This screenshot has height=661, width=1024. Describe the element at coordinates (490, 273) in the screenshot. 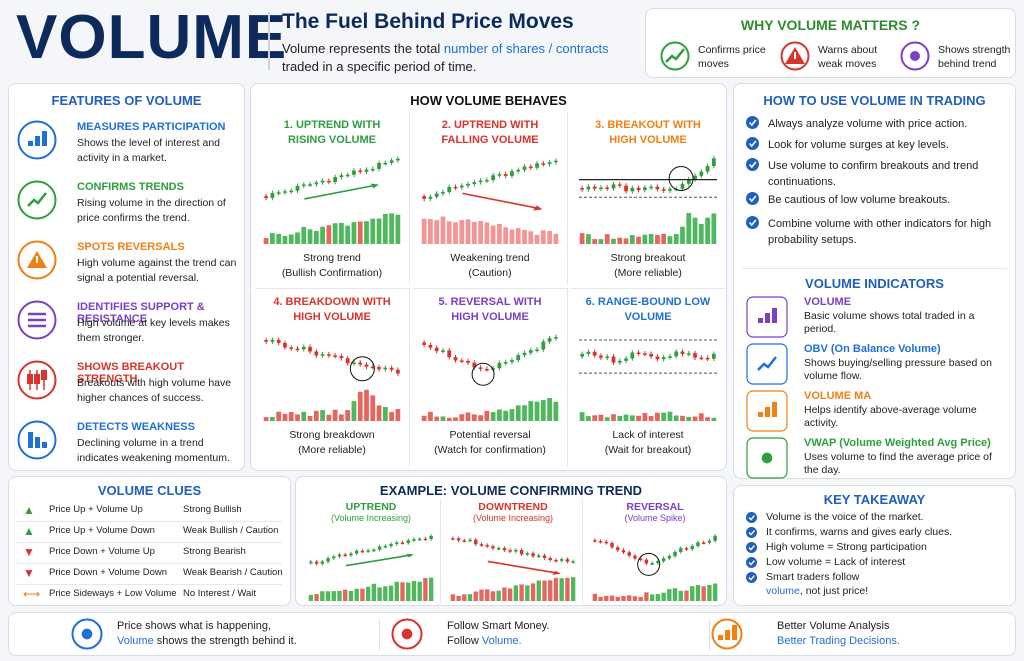

I see `panel-note: (Caution)` at that location.